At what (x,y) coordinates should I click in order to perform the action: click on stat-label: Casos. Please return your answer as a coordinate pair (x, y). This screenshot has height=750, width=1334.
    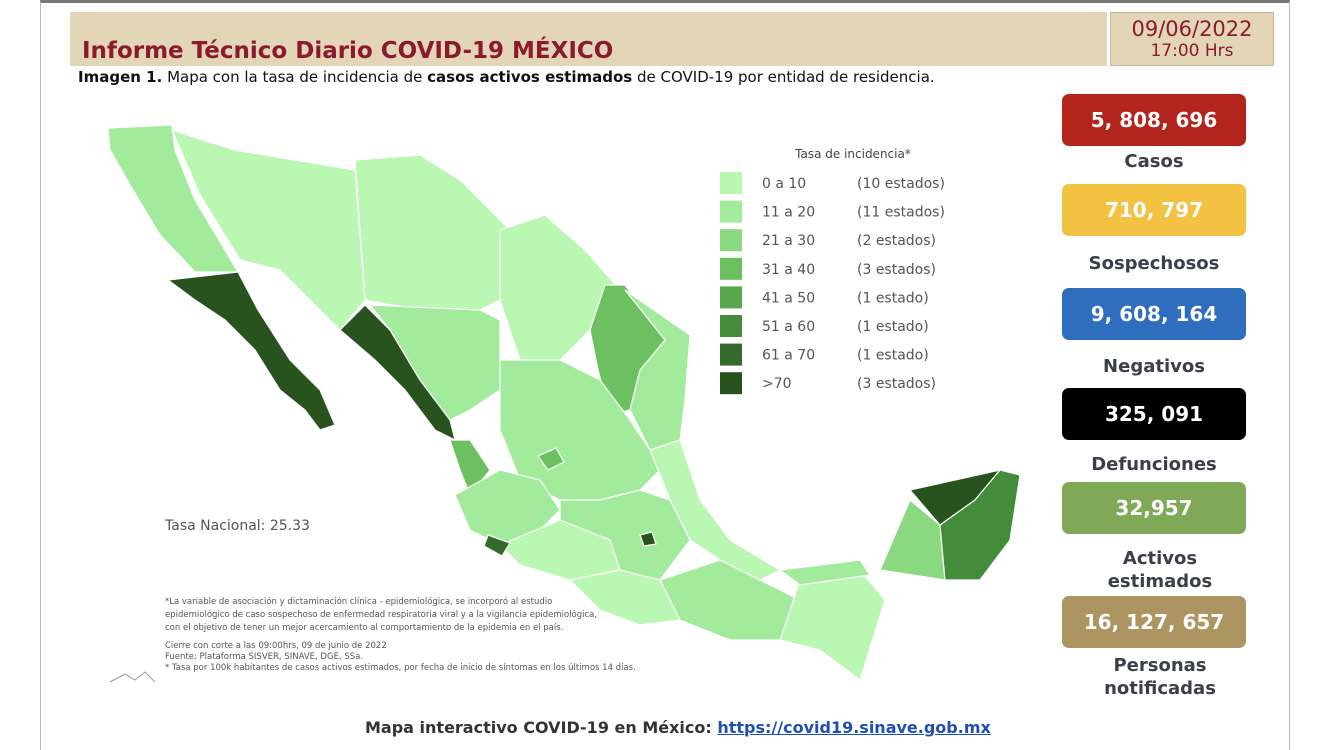
    Looking at the image, I should click on (1154, 161).